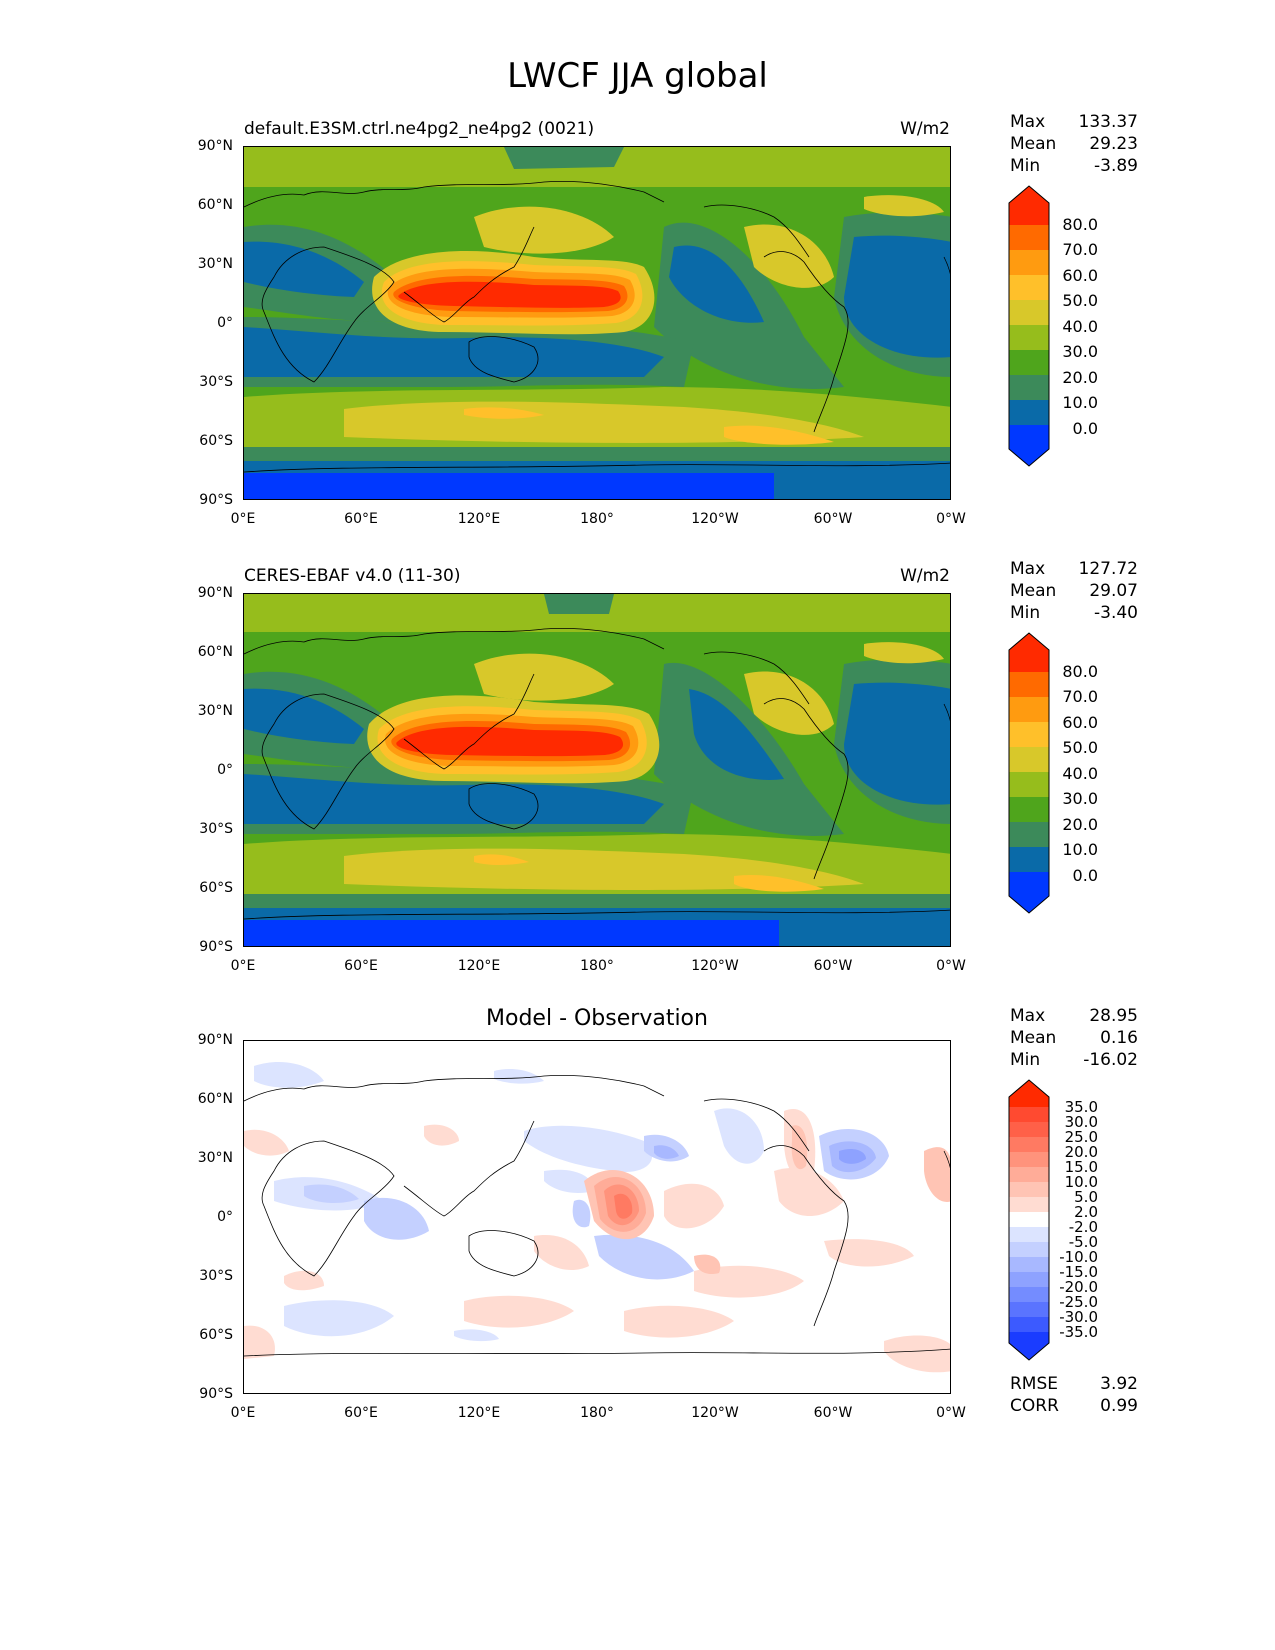  Describe the element at coordinates (1081, 1137) in the screenshot. I see `panel3-cbar-label: 25.0` at that location.